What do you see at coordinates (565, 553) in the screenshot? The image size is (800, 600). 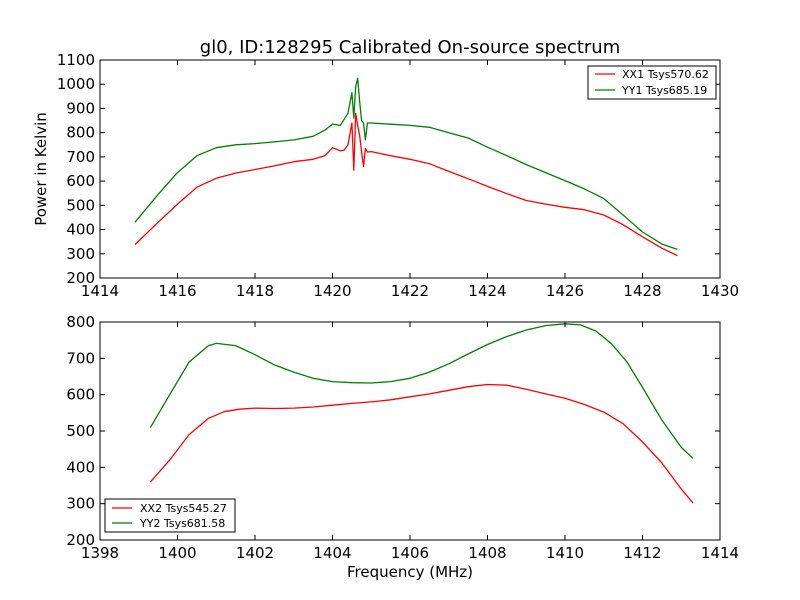 I see `x-tick-label: 1410` at bounding box center [565, 553].